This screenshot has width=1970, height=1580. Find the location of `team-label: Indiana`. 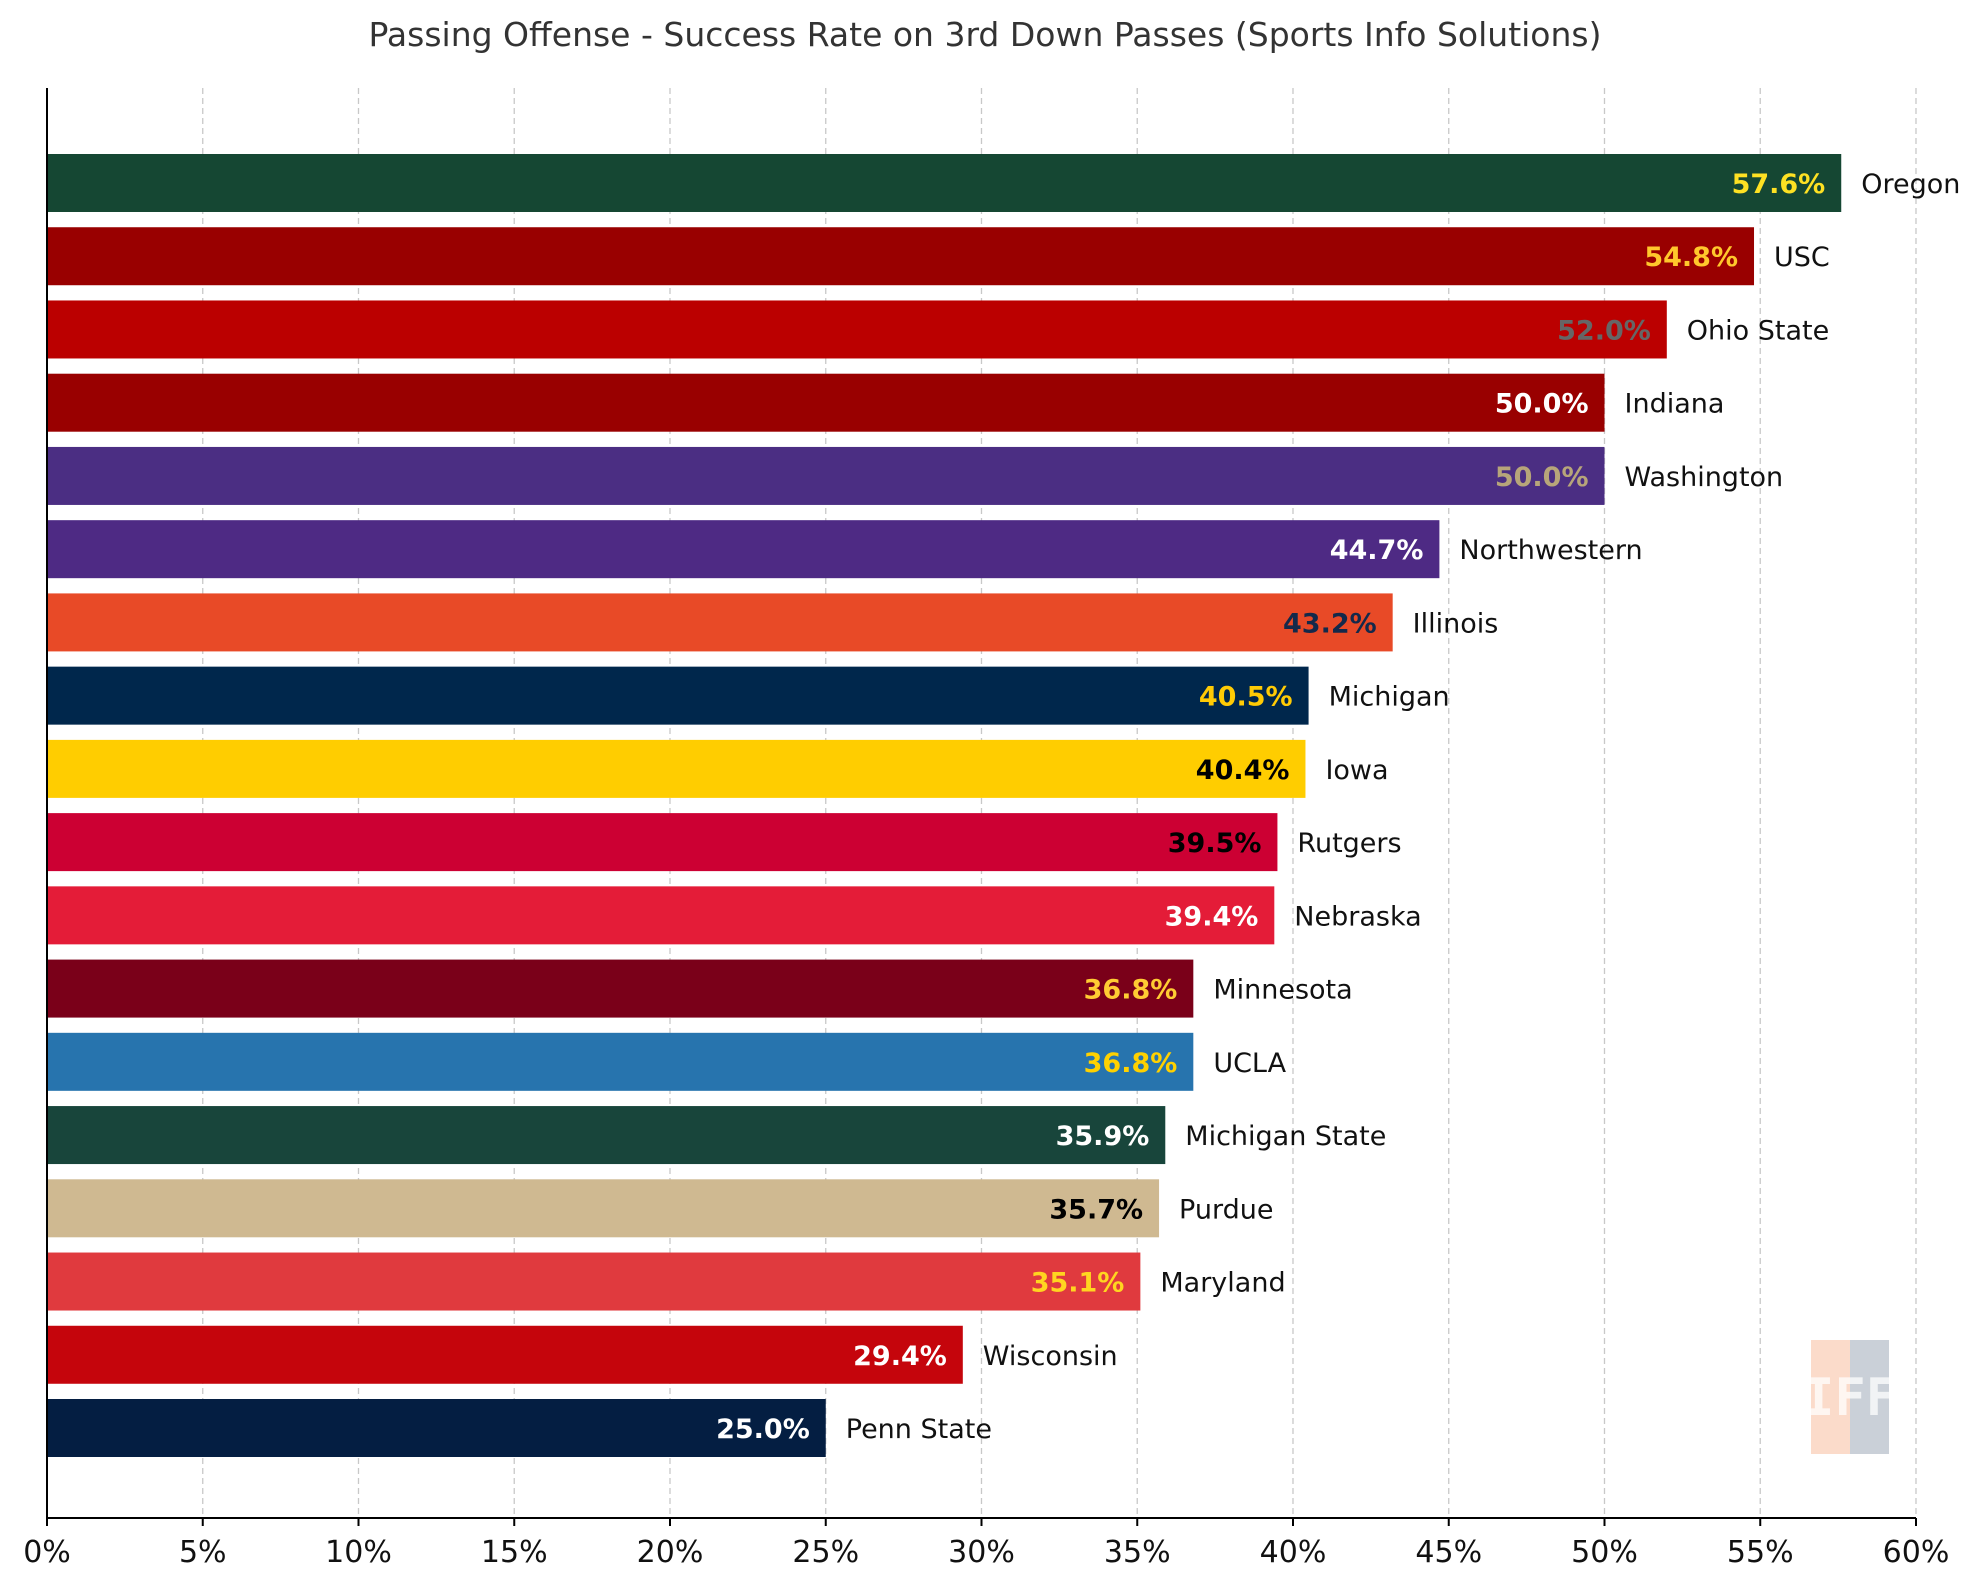

team-label: Indiana is located at coordinates (1675, 404).